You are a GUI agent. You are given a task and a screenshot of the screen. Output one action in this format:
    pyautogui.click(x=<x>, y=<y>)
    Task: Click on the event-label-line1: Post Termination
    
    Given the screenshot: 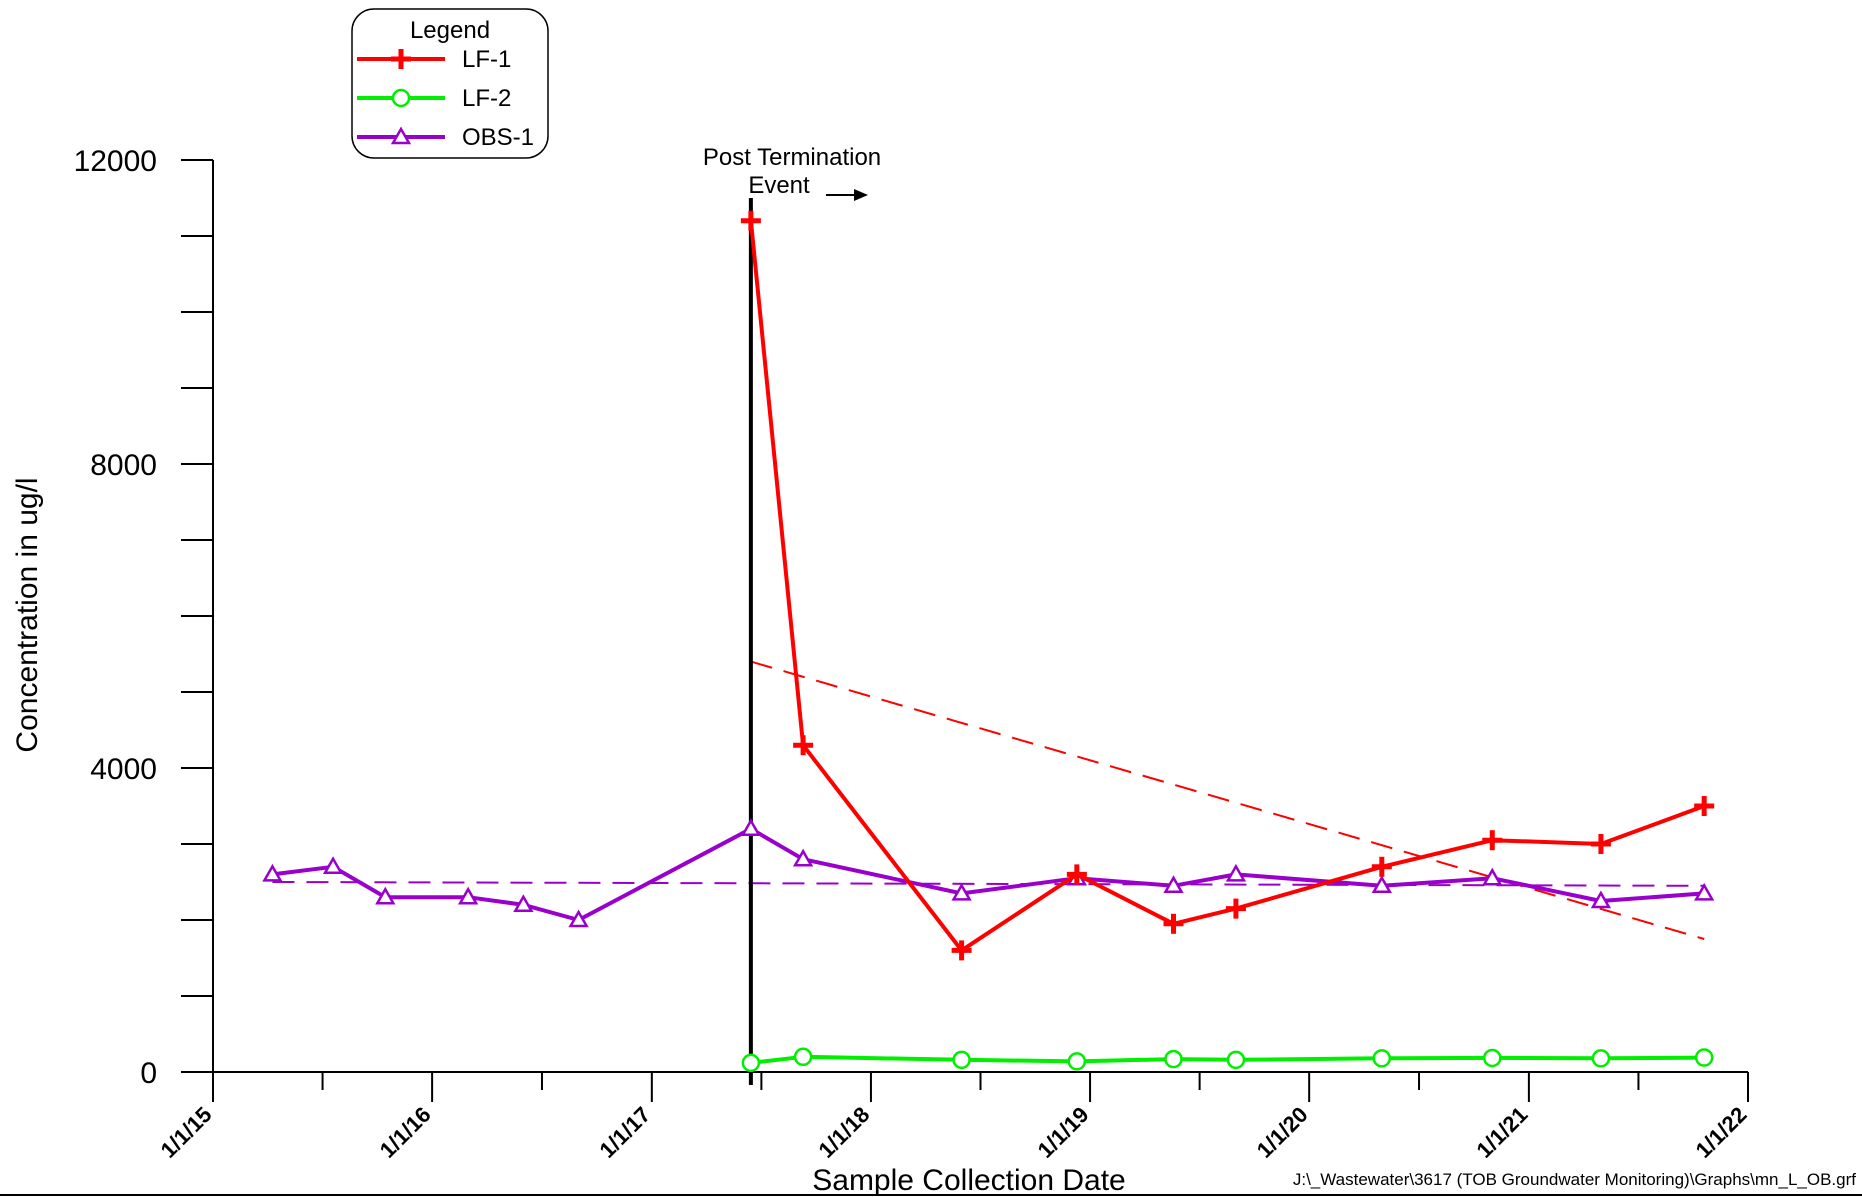 What is the action you would take?
    pyautogui.click(x=792, y=157)
    